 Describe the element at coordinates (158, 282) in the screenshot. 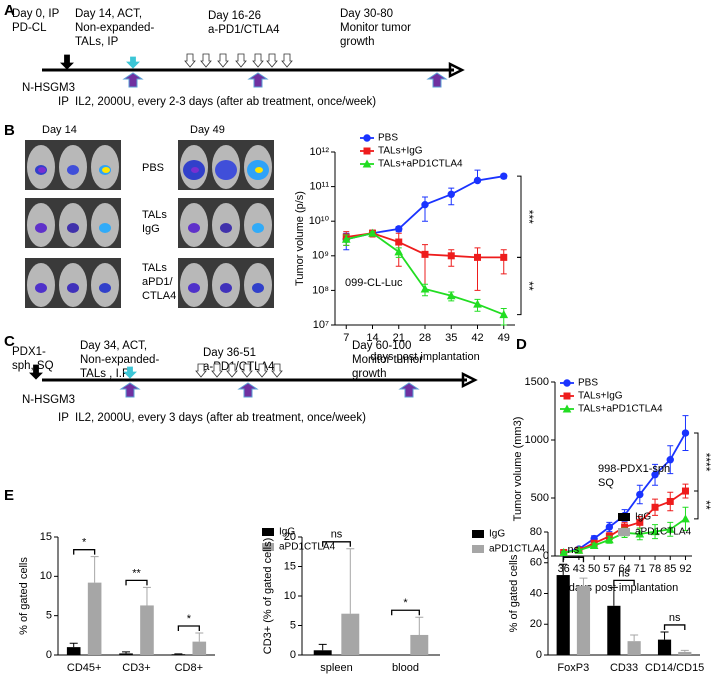

I see `group-label: aPD1/` at that location.